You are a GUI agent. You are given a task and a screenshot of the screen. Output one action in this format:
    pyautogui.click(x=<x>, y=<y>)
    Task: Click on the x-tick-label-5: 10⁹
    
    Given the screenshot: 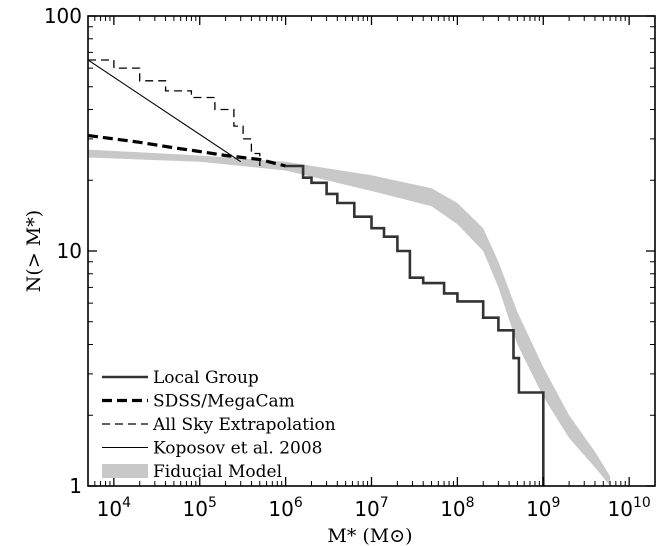 What is the action you would take?
    pyautogui.click(x=543, y=508)
    